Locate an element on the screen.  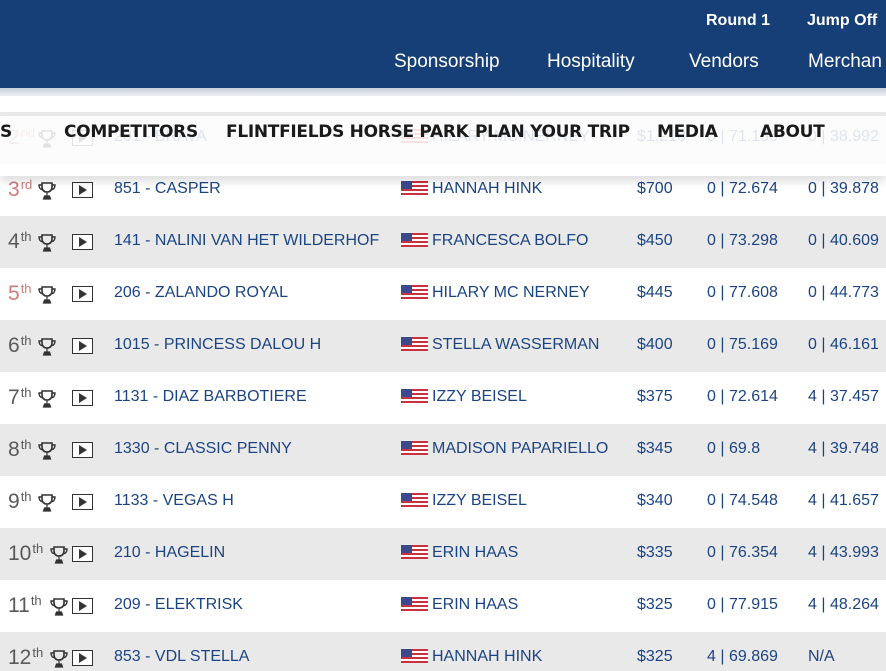
placing: 9th is located at coordinates (20, 501).